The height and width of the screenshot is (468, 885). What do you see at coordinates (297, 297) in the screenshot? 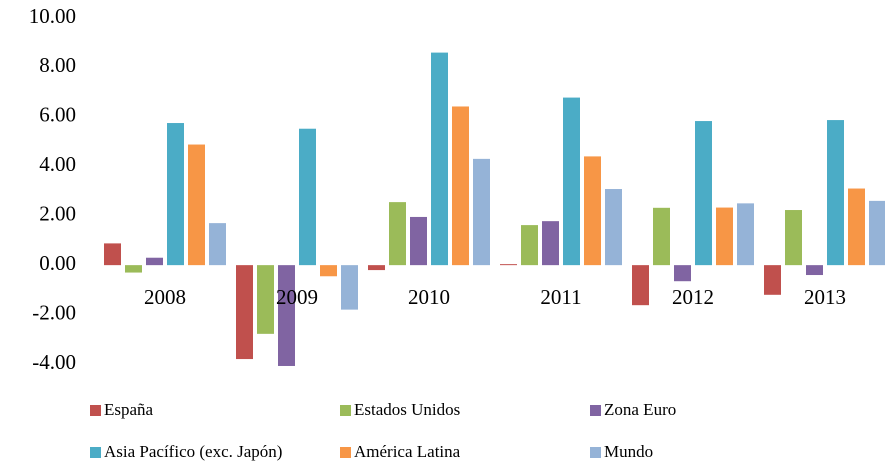
I see `x-tick-label: 2009` at bounding box center [297, 297].